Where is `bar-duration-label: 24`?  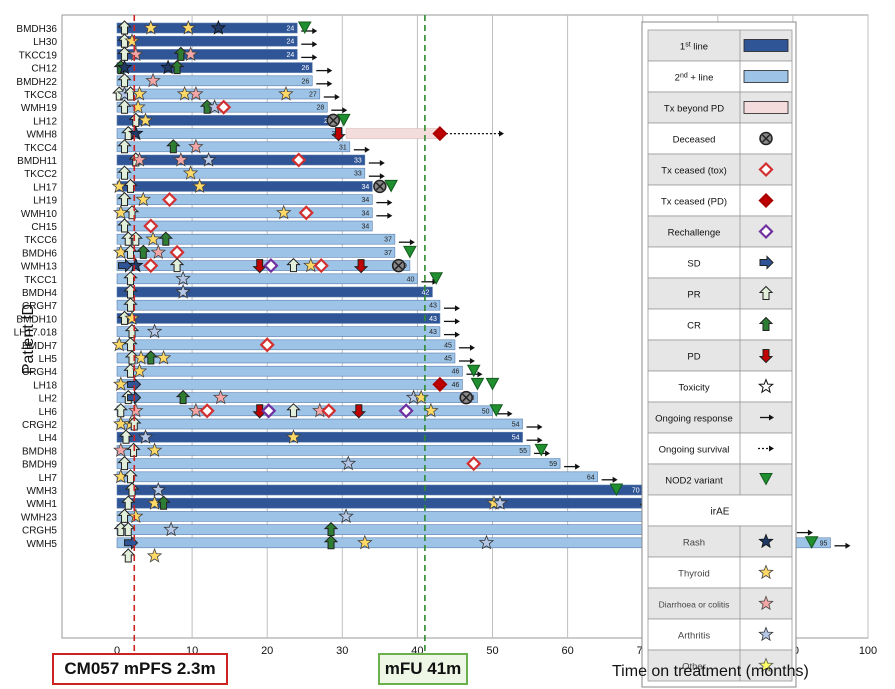
bar-duration-label: 24 is located at coordinates (290, 55).